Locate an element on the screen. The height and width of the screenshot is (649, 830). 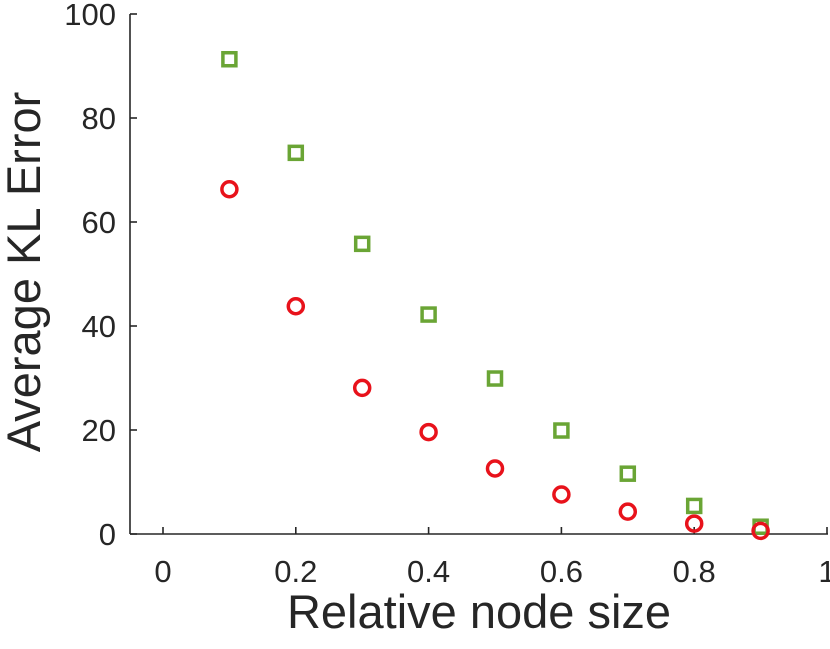
x-axis-ticks: 0 0.2 0.4 0.6 0.8 1 is located at coordinates (492, 558).